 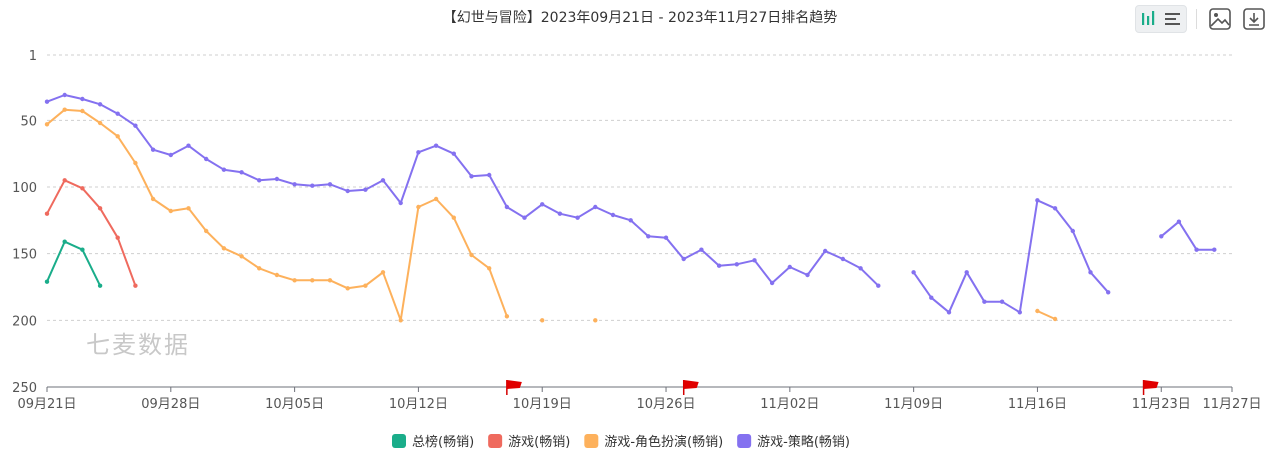 What do you see at coordinates (1220, 19) in the screenshot?
I see `save-image-button` at bounding box center [1220, 19].